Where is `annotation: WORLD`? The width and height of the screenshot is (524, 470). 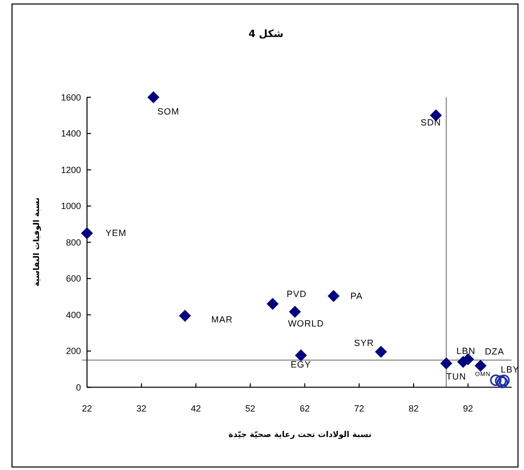 annotation: WORLD is located at coordinates (306, 323).